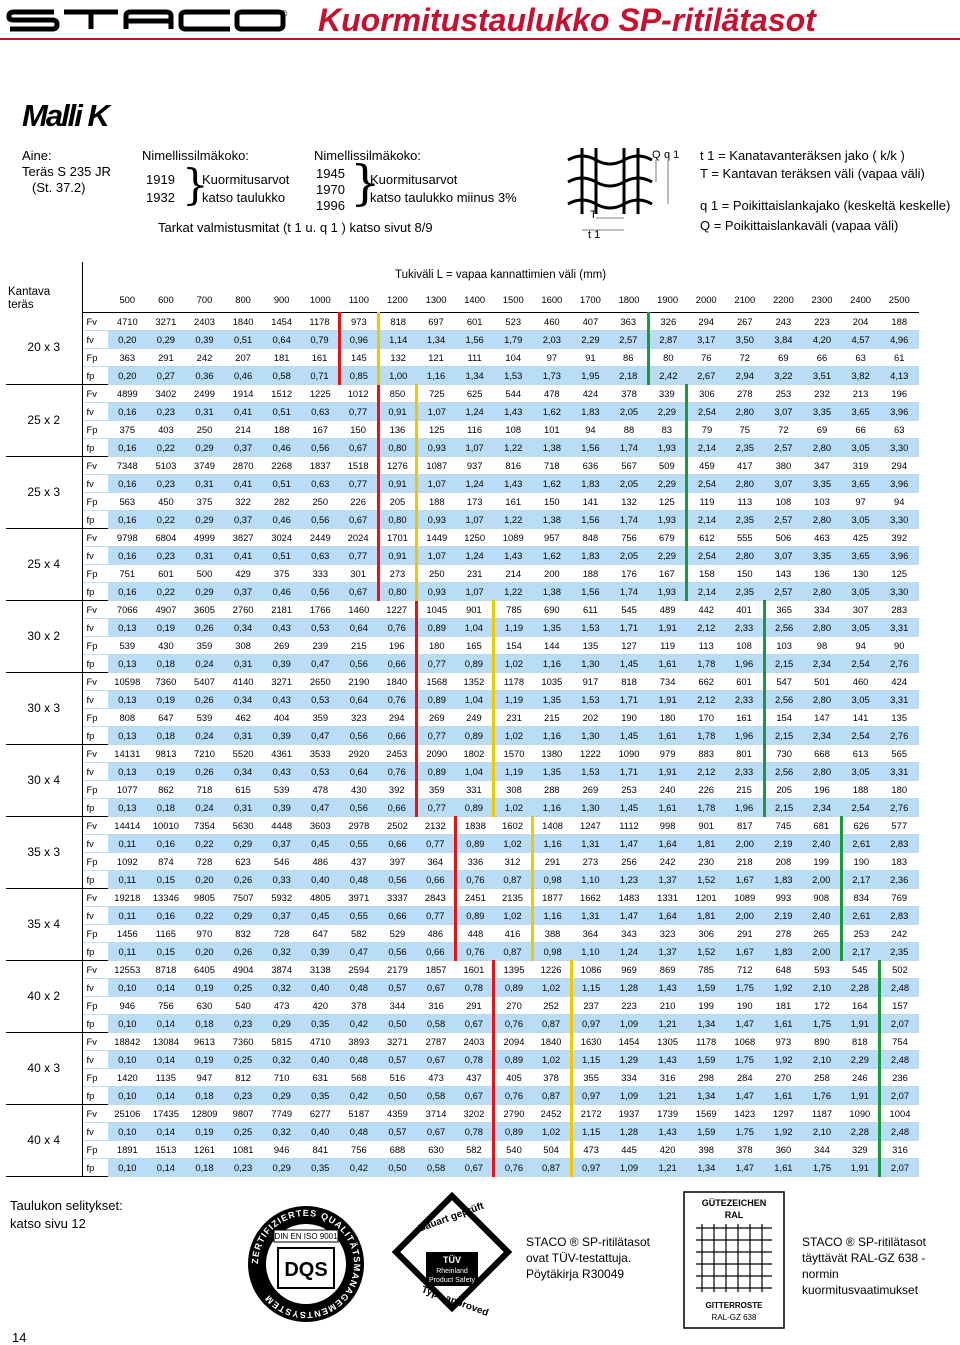 The width and height of the screenshot is (960, 1345). What do you see at coordinates (590, 843) in the screenshot?
I see `value-cell: 1,31` at bounding box center [590, 843].